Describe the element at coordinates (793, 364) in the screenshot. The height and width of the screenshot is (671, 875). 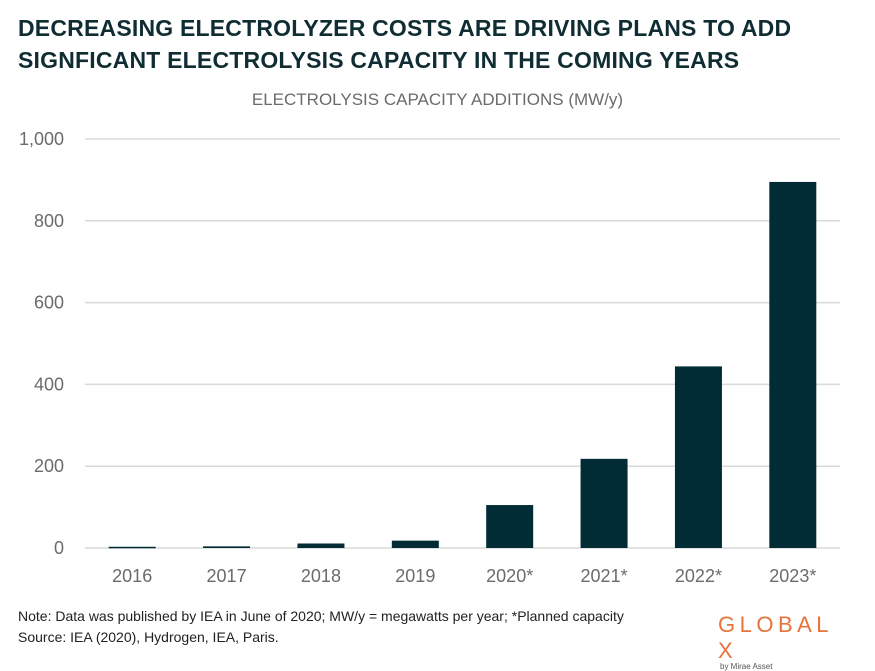
I see `bar-2023` at that location.